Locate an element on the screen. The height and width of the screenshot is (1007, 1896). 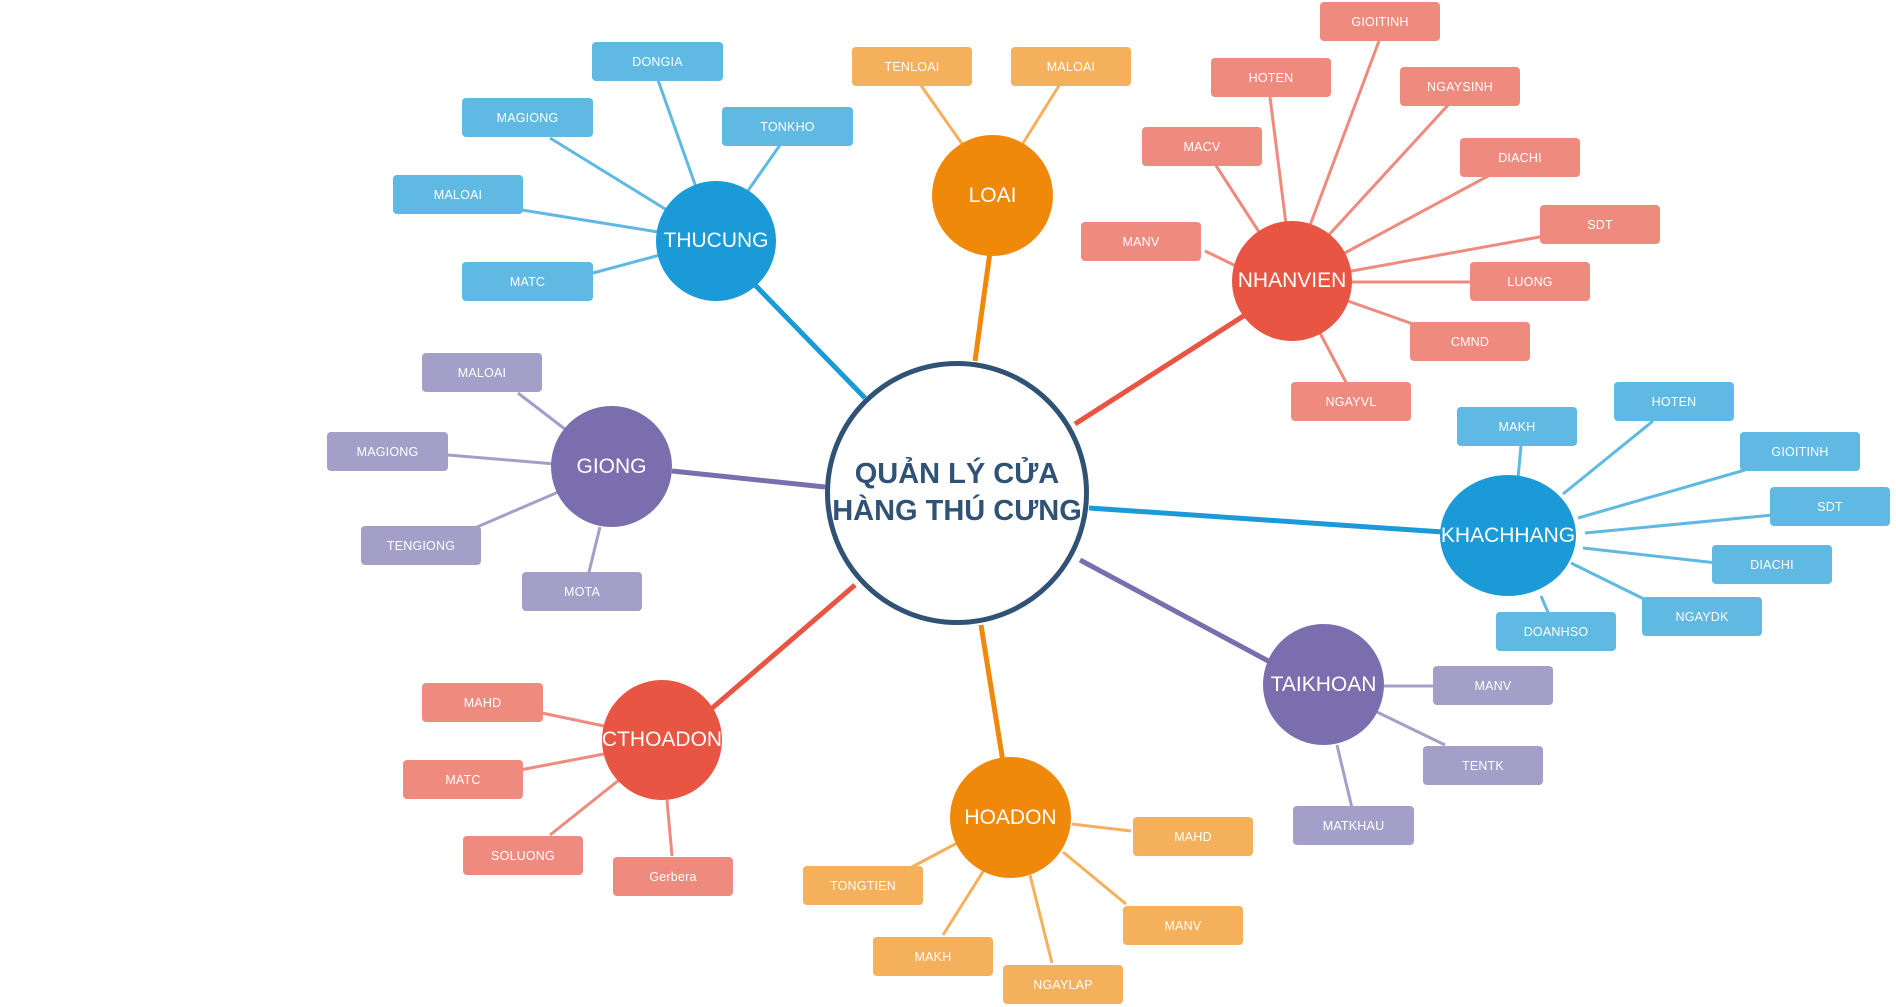
leaf-hoadon-tongtien: TONGTIEN is located at coordinates (863, 885).